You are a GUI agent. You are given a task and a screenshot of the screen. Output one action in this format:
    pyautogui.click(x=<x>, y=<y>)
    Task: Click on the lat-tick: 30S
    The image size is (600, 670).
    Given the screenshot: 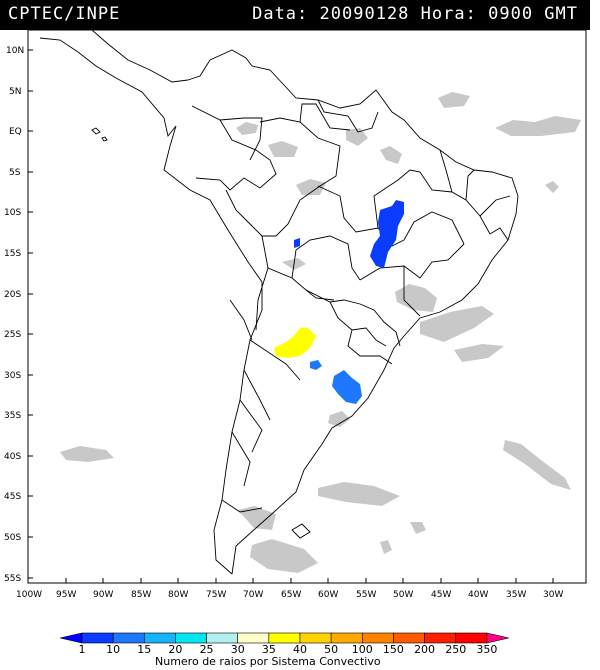 What is the action you would take?
    pyautogui.click(x=12, y=376)
    